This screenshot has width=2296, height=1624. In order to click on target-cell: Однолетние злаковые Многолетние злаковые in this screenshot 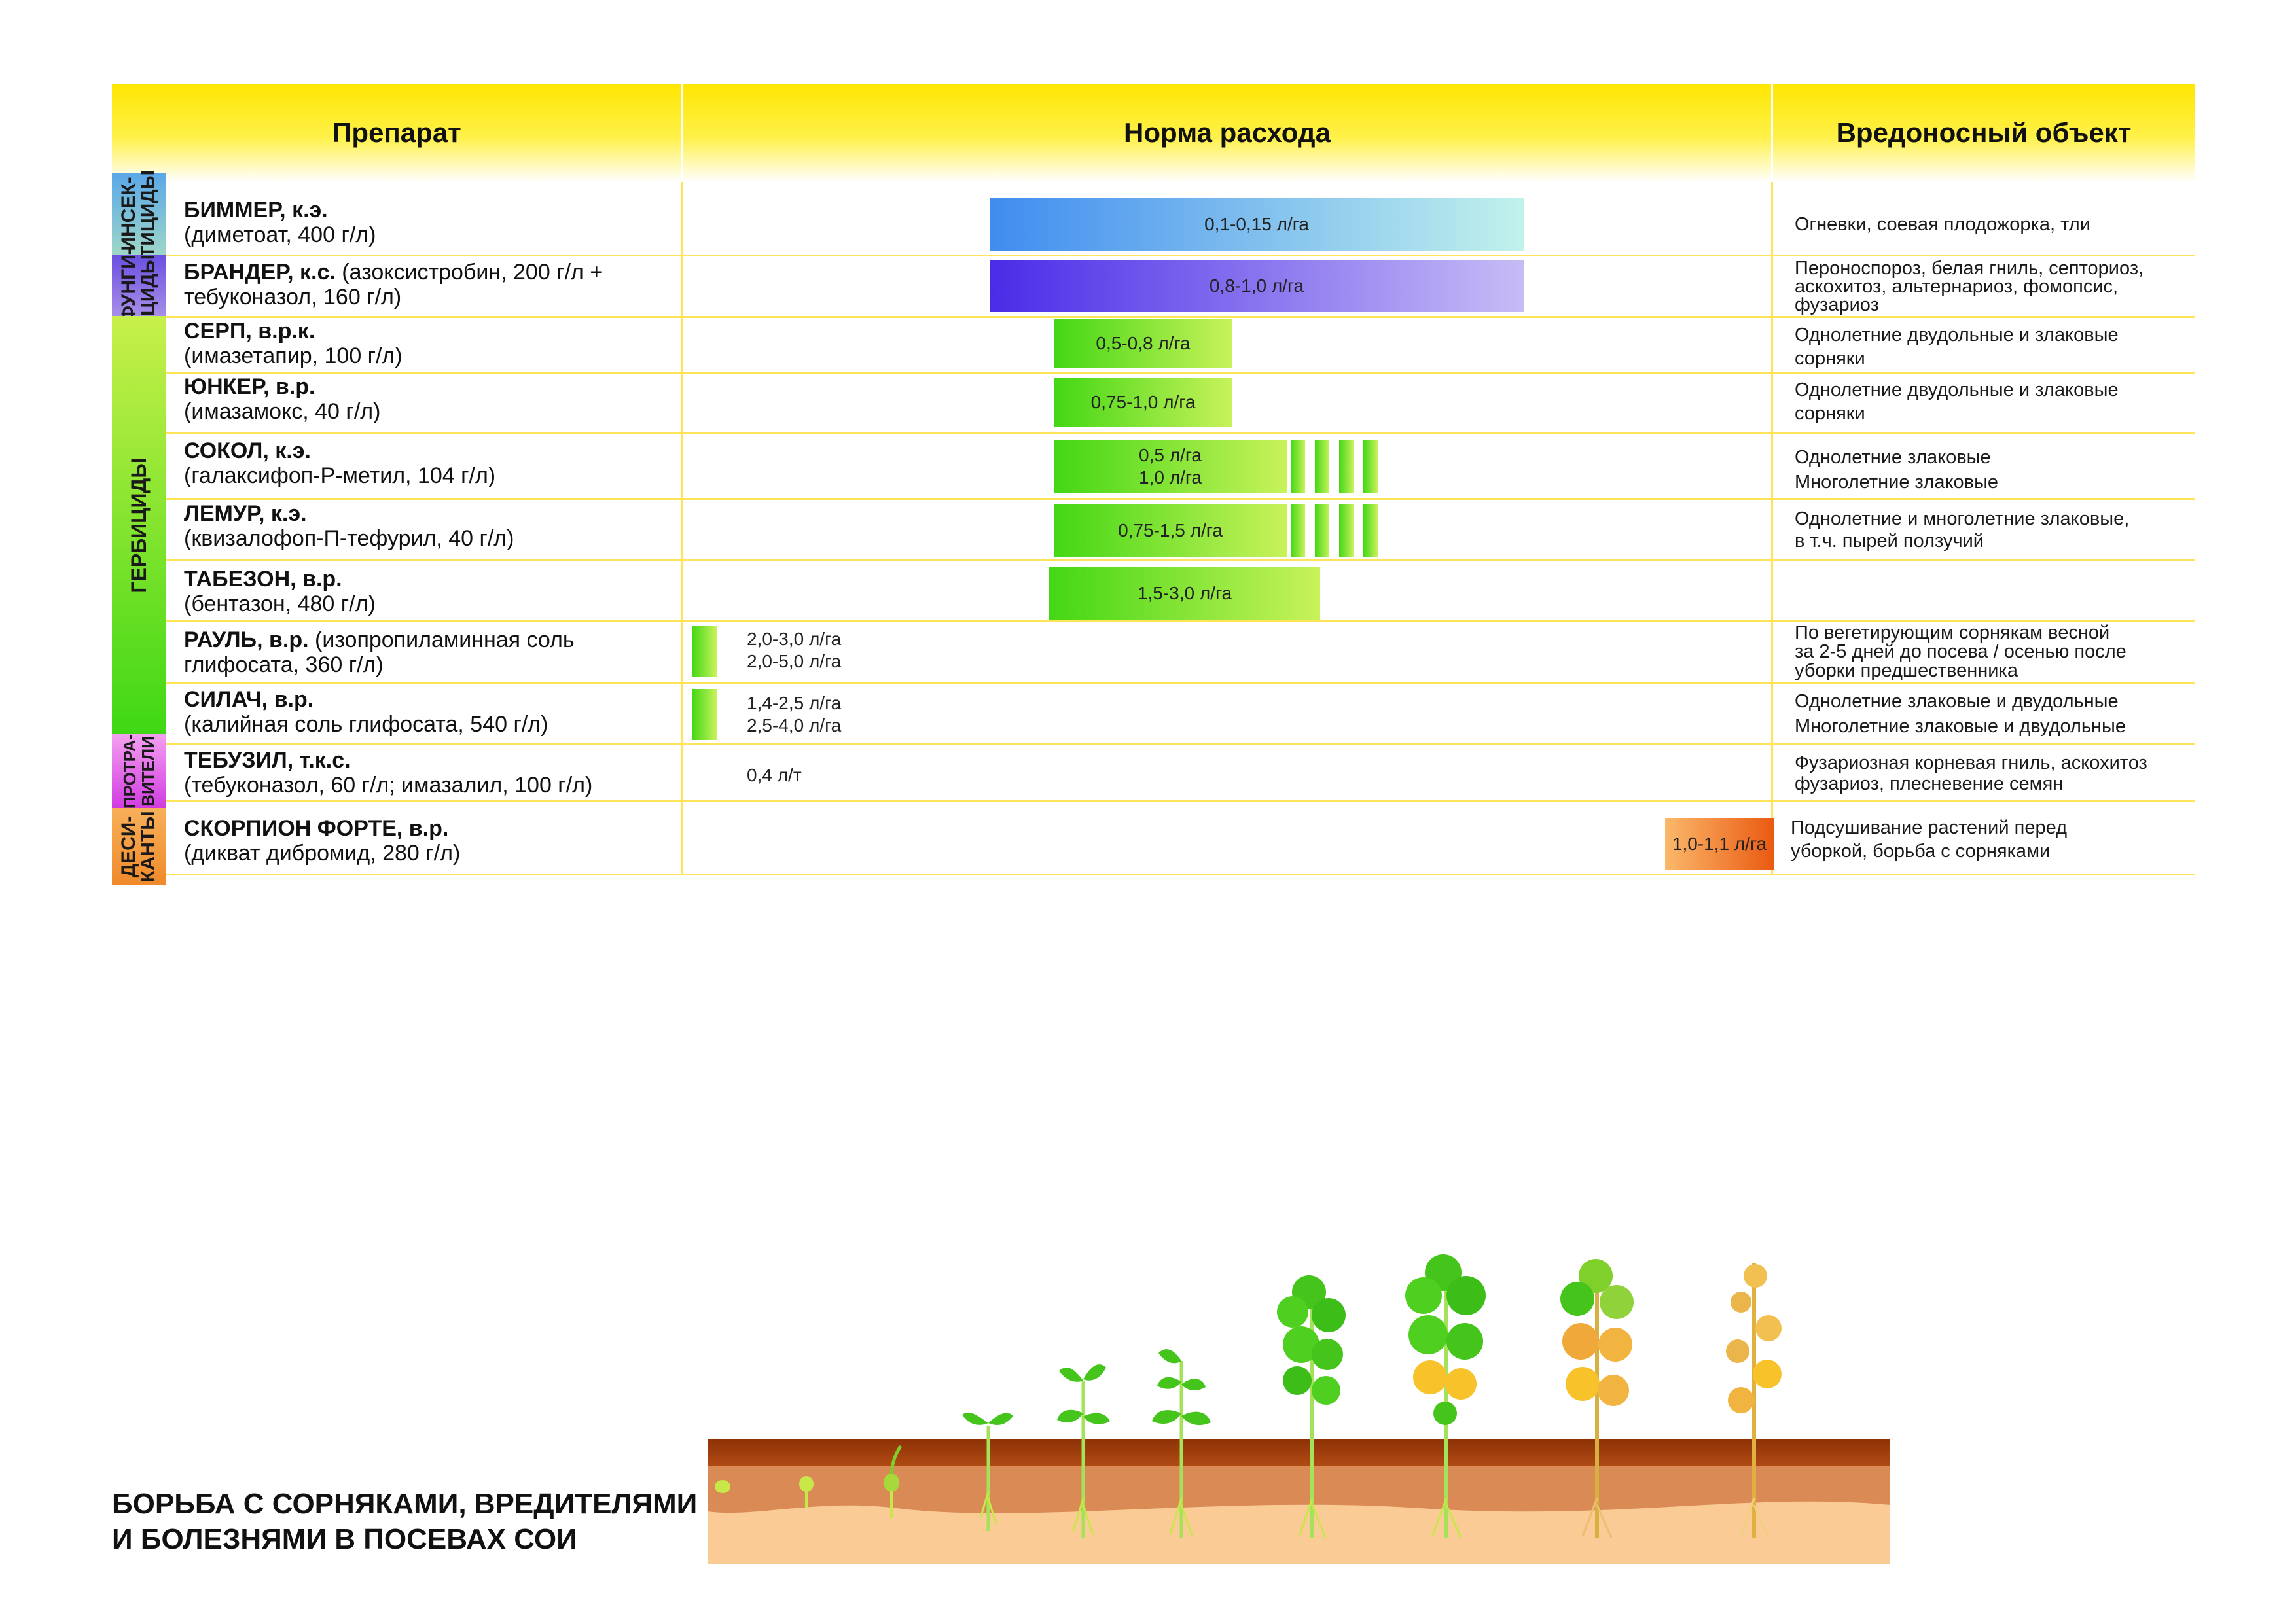, I will do `click(2037, 470)`.